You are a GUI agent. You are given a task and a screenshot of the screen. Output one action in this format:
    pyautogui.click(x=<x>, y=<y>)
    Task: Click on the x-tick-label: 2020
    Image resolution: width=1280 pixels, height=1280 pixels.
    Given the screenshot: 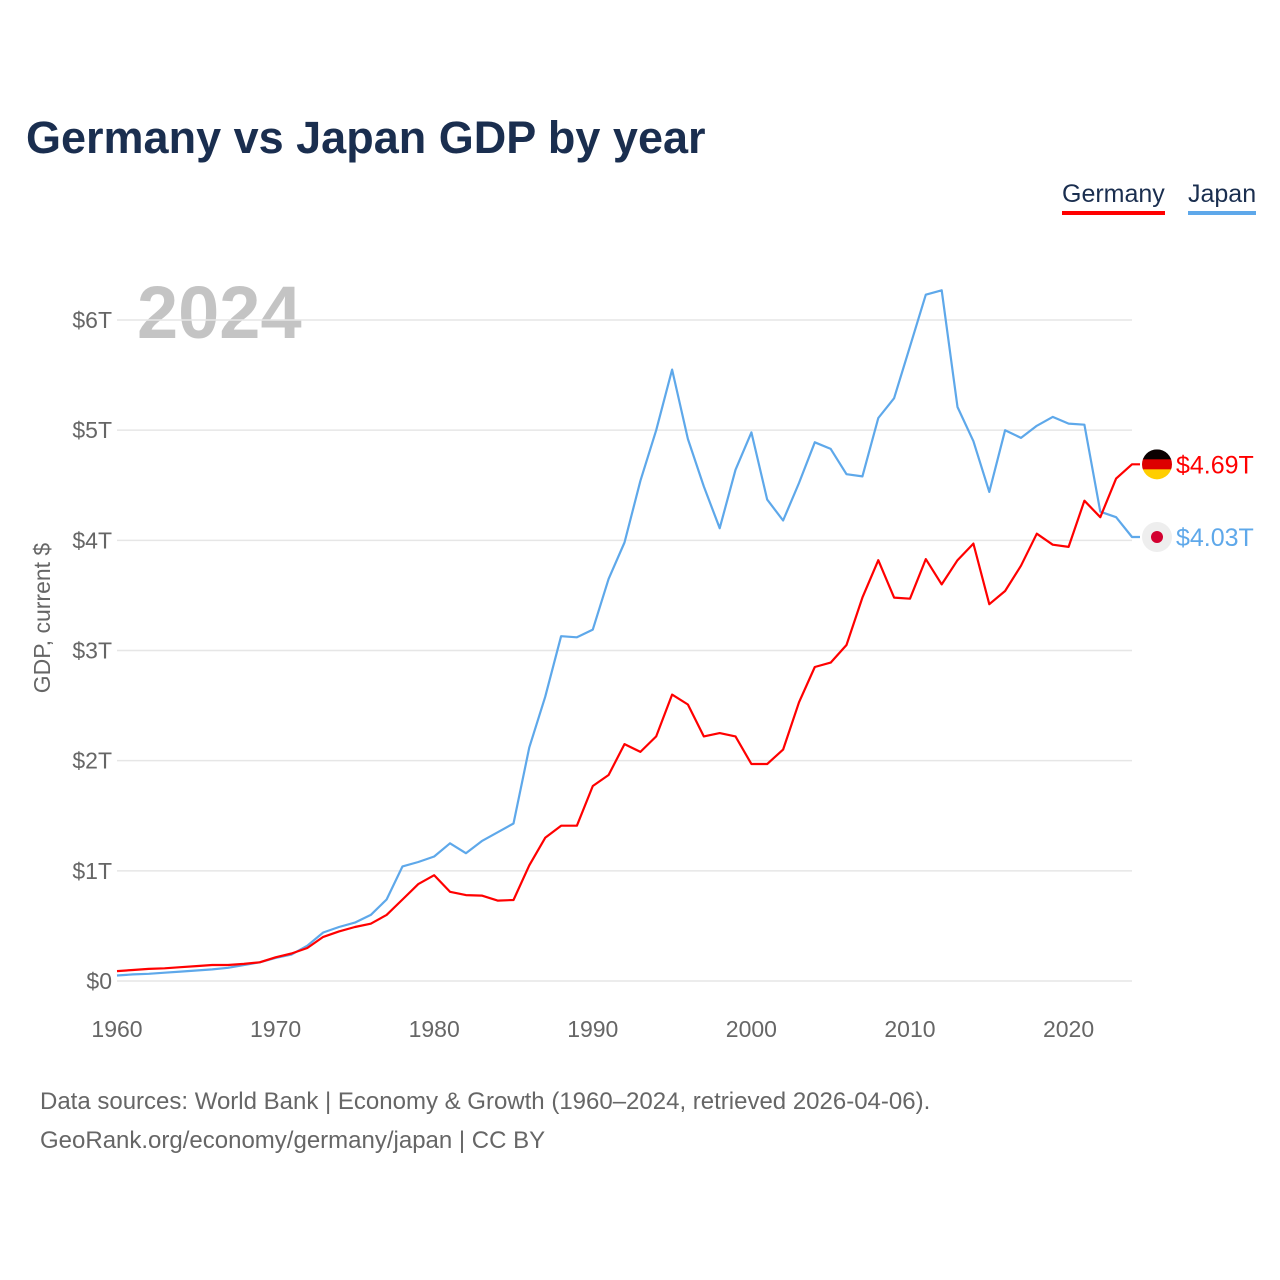 What is the action you would take?
    pyautogui.click(x=1068, y=1029)
    